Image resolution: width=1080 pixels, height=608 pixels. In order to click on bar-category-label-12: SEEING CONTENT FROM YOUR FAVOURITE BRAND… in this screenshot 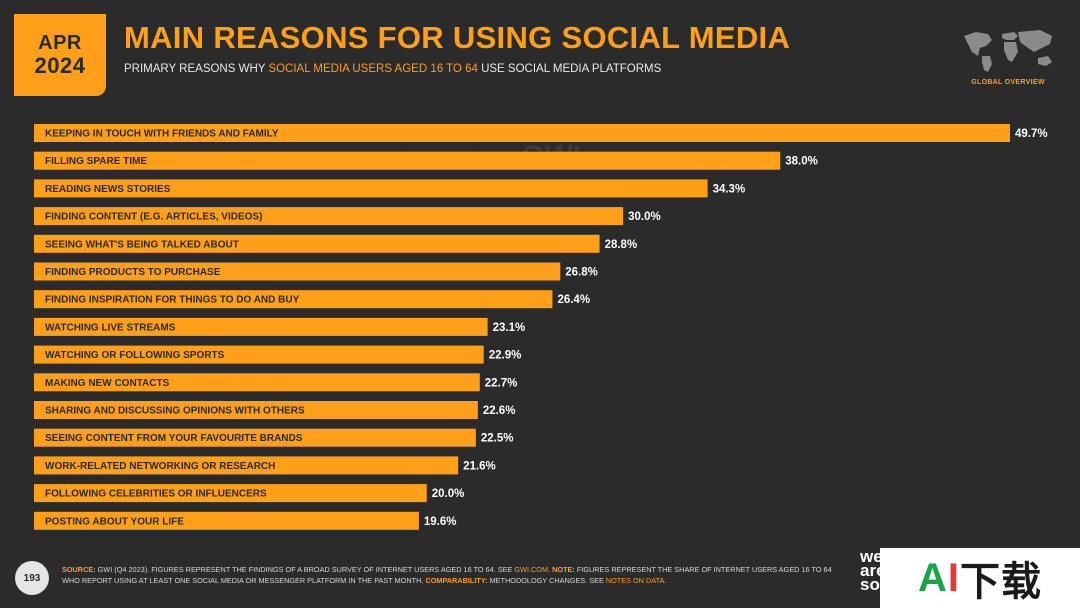, I will do `click(174, 438)`.